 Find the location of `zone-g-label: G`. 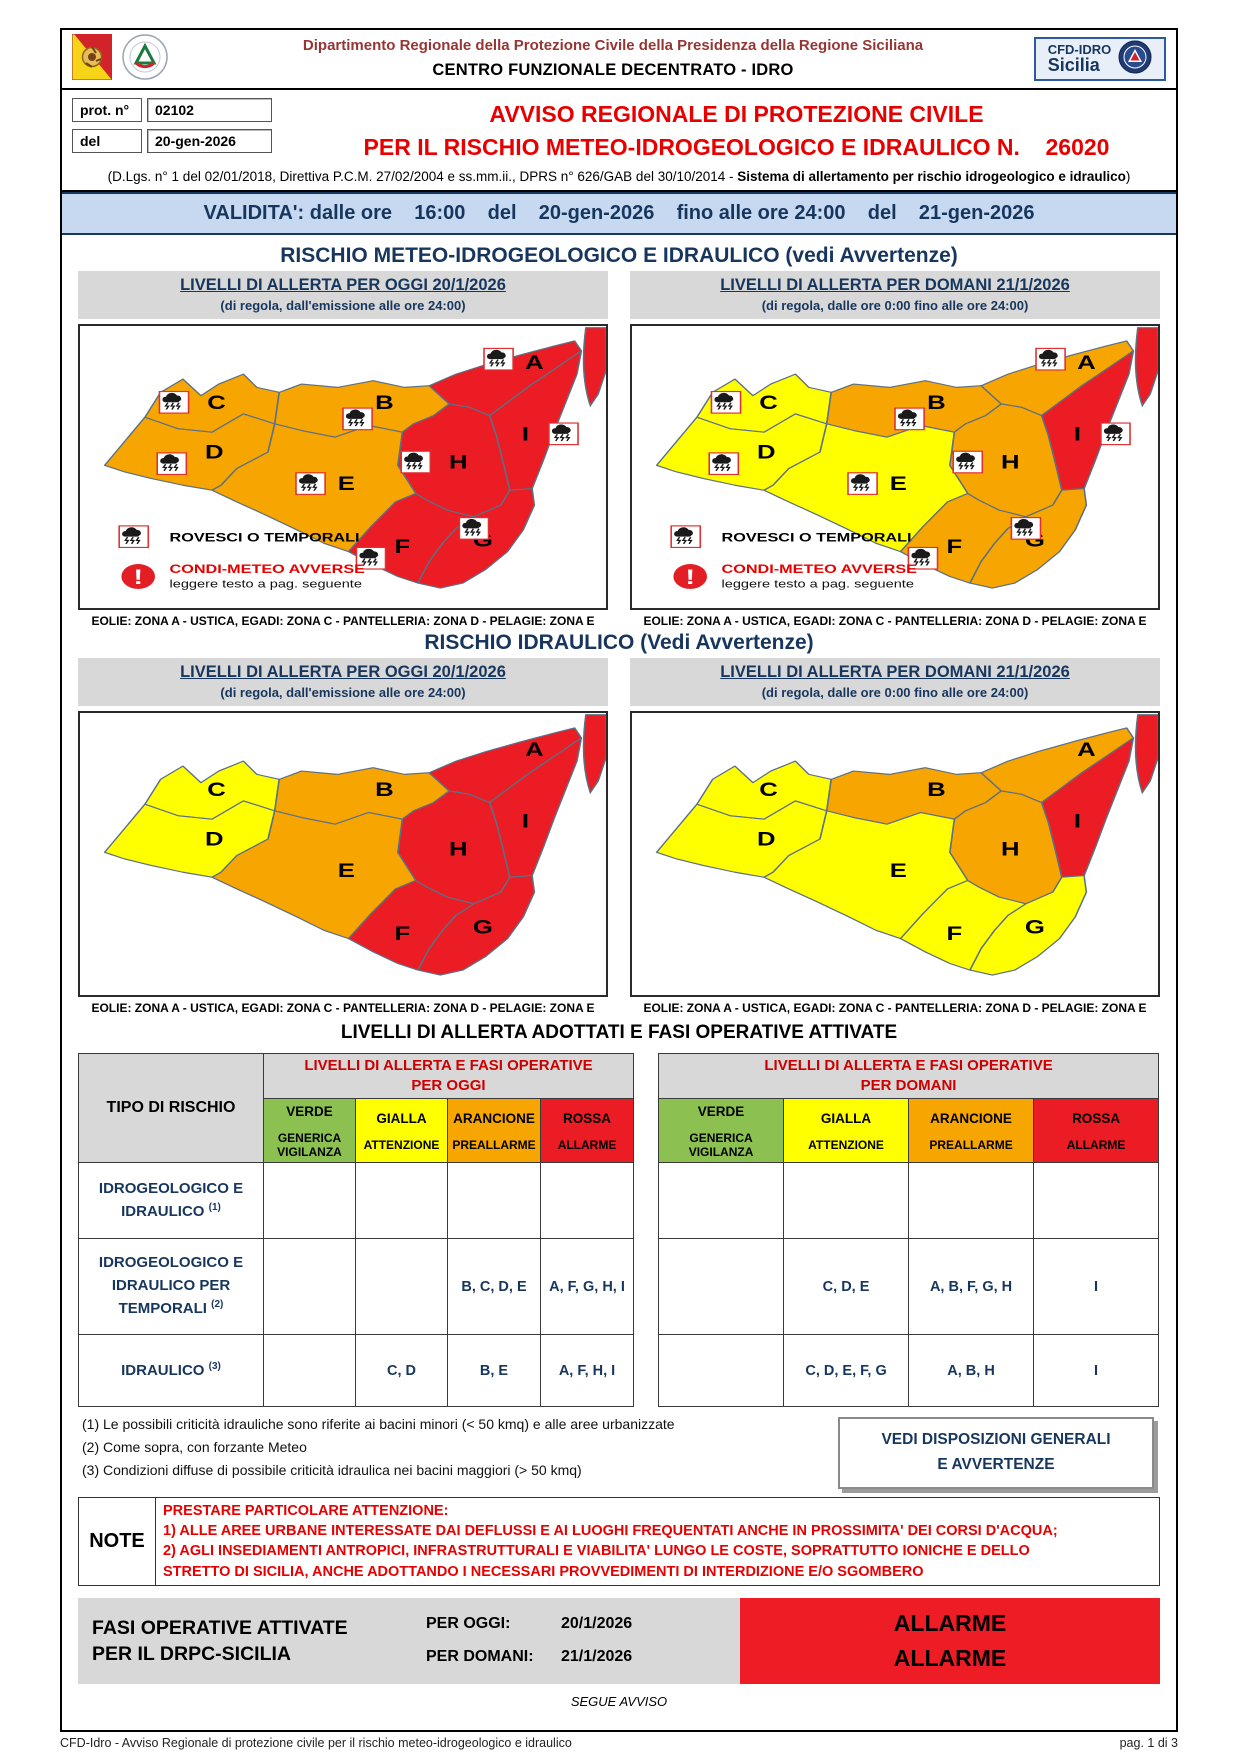

zone-g-label: G is located at coordinates (1035, 927).